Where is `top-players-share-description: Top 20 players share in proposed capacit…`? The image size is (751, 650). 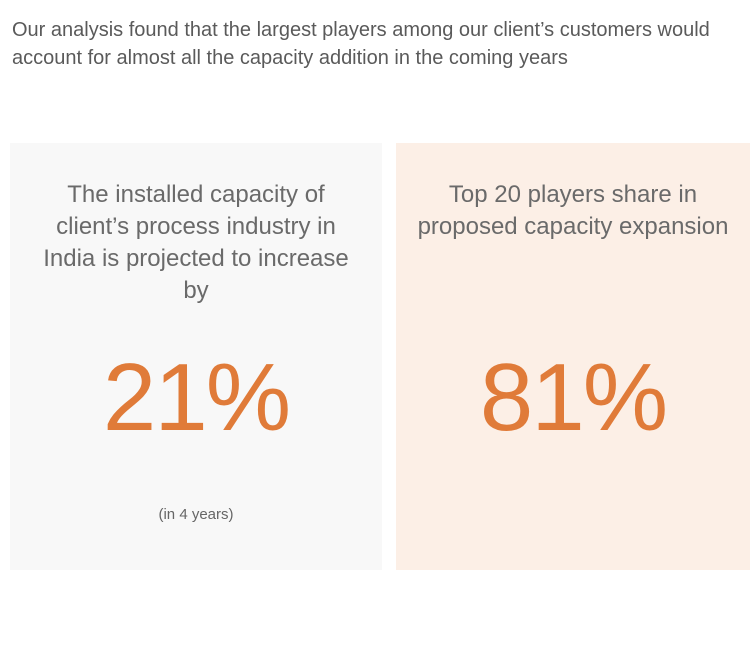
top-players-share-description: Top 20 players share in proposed capacit… is located at coordinates (573, 210).